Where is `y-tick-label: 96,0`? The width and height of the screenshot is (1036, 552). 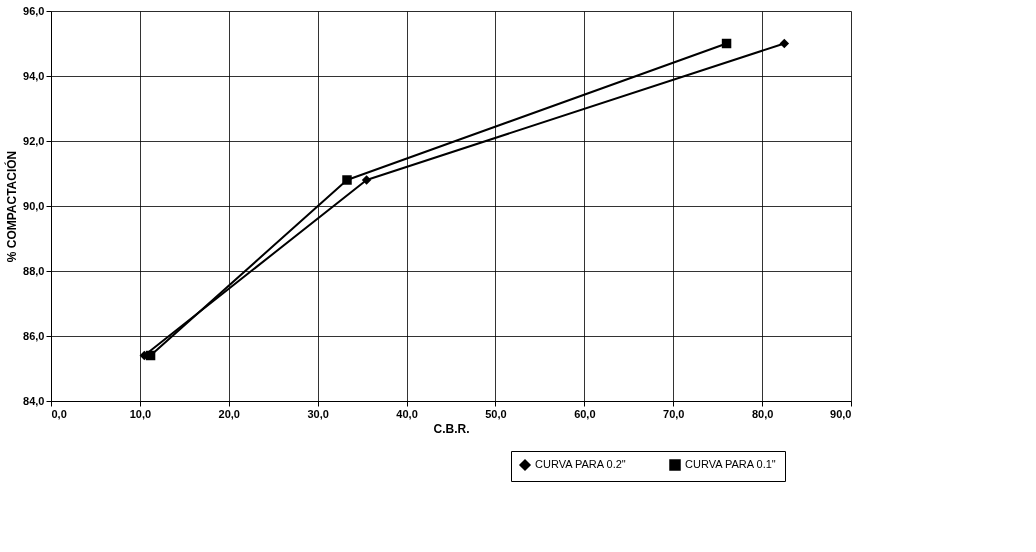 y-tick-label: 96,0 is located at coordinates (34, 10).